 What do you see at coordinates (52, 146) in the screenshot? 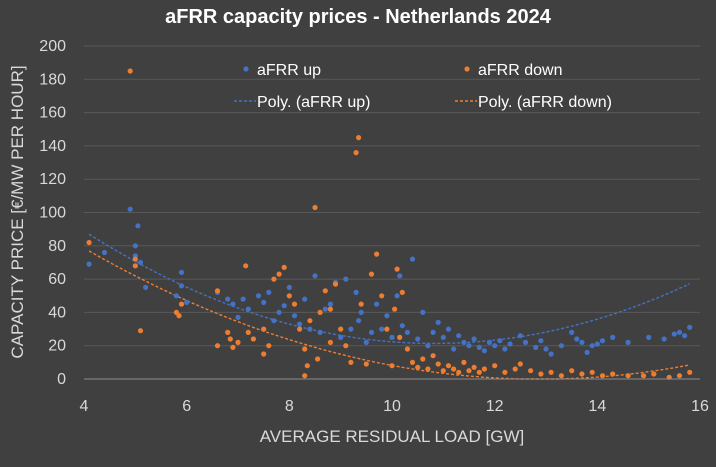
I see `y-tick-label: 140` at bounding box center [52, 146].